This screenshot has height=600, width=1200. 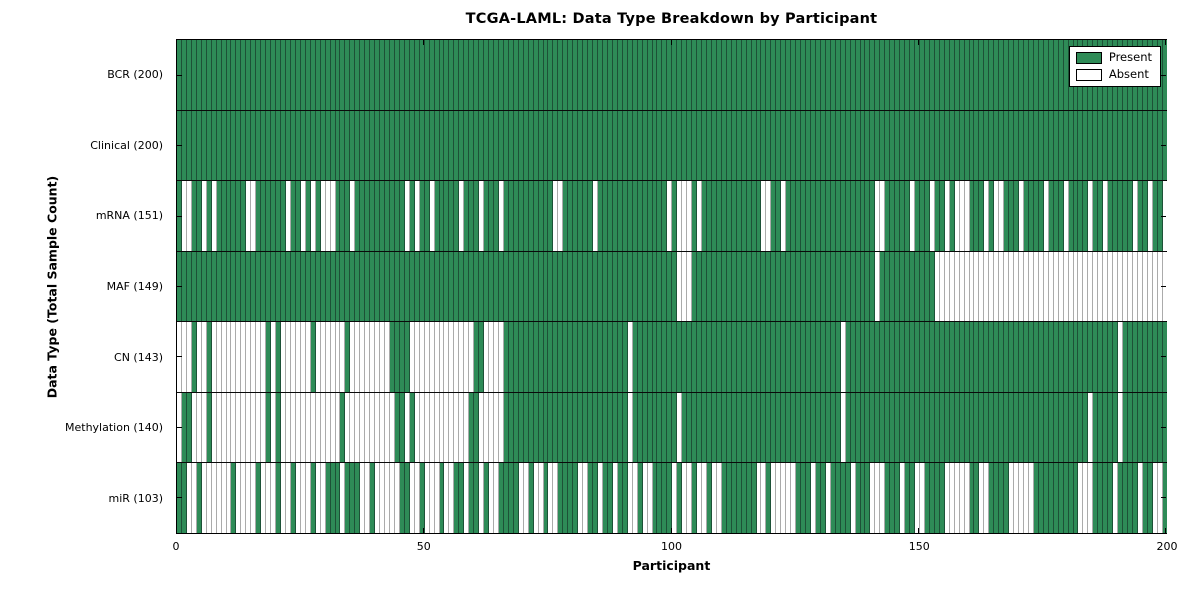 What do you see at coordinates (672, 146) in the screenshot?
I see `matrix-row-clinical` at bounding box center [672, 146].